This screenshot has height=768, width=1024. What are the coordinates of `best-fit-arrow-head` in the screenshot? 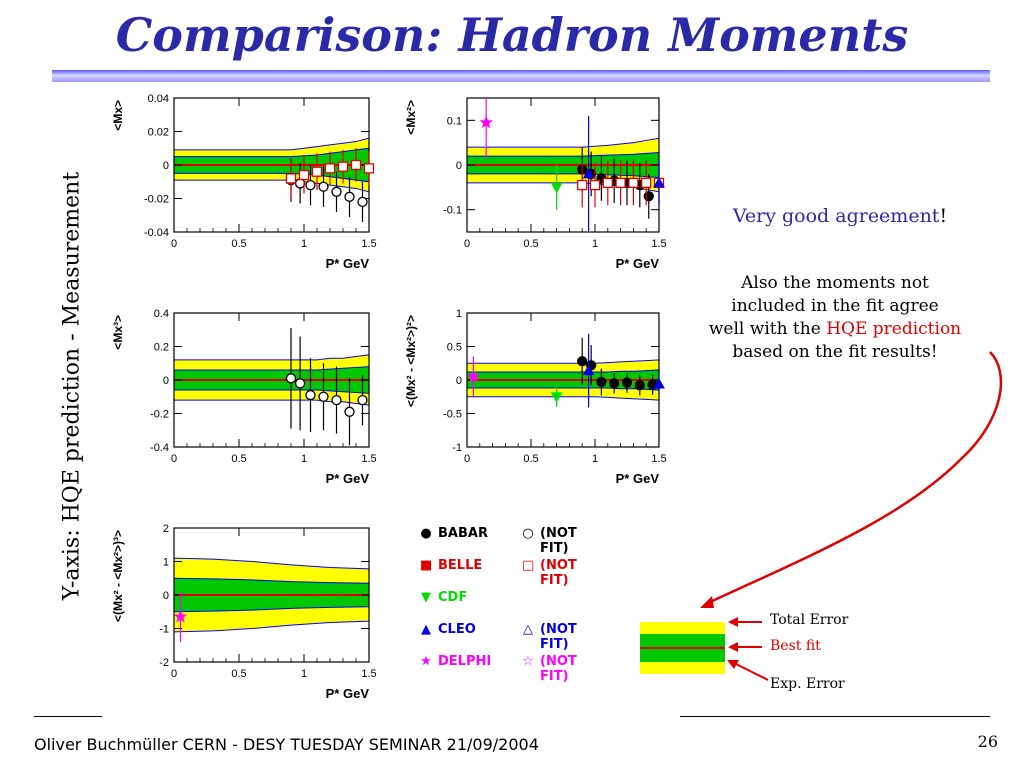 It's located at (733, 647).